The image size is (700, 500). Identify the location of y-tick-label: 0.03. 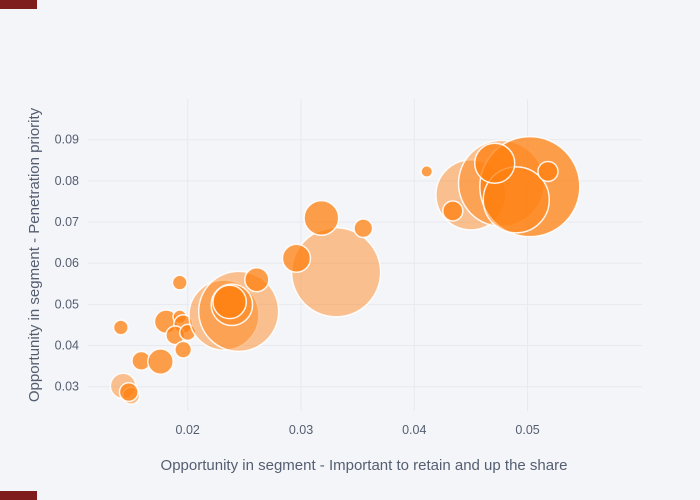
(67, 387).